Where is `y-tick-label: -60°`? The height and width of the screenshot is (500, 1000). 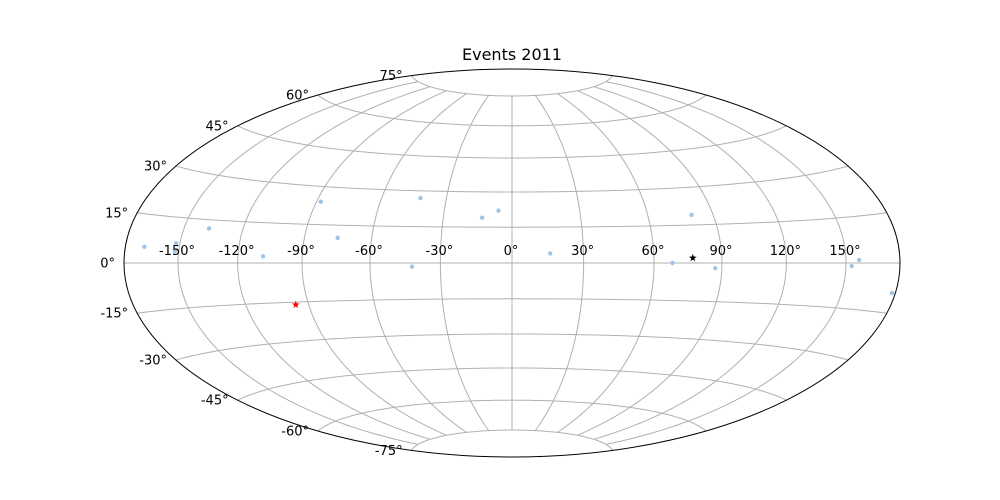 y-tick-label: -60° is located at coordinates (295, 432).